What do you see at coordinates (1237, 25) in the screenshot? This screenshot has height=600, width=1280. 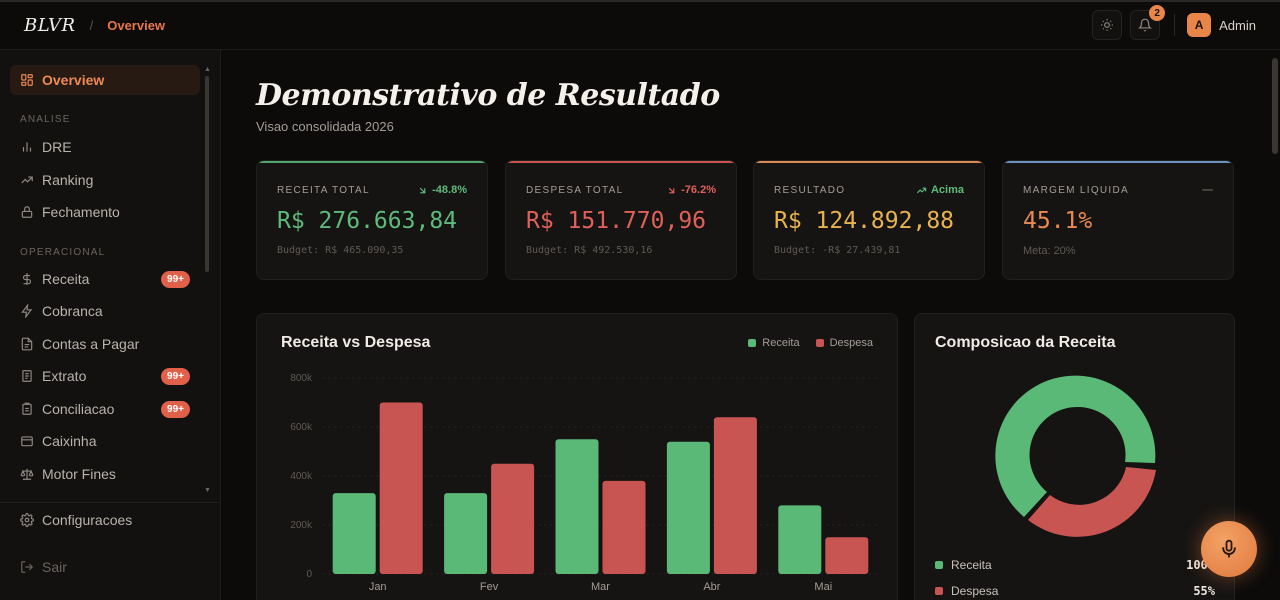 I see `user-name: Admin` at bounding box center [1237, 25].